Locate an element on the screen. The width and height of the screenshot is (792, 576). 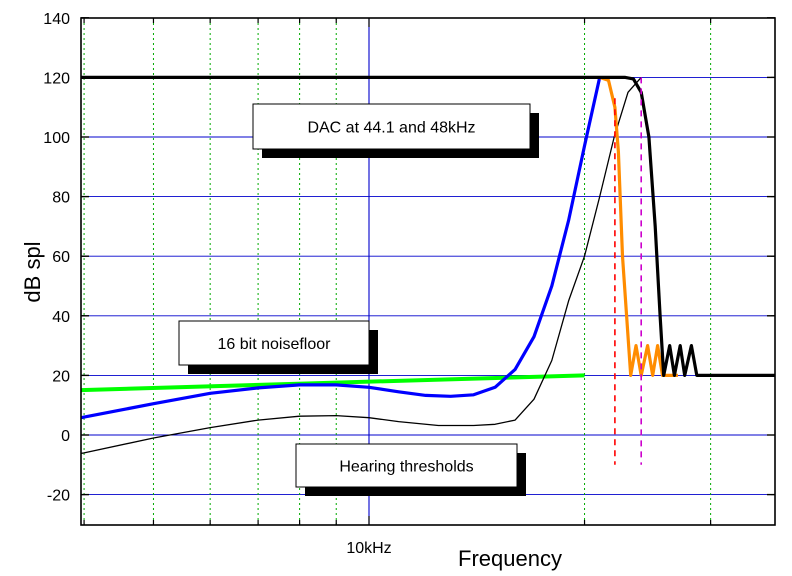
x-tick-label: 10kHz is located at coordinates (368, 548).